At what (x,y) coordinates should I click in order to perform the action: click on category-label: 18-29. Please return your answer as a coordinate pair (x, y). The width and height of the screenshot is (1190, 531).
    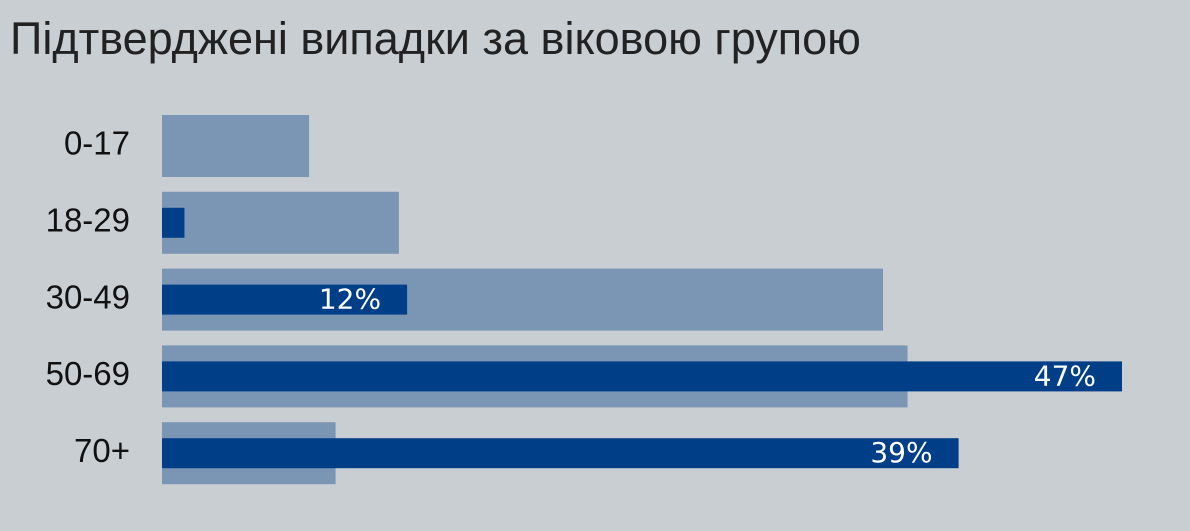
    Looking at the image, I should click on (88, 220).